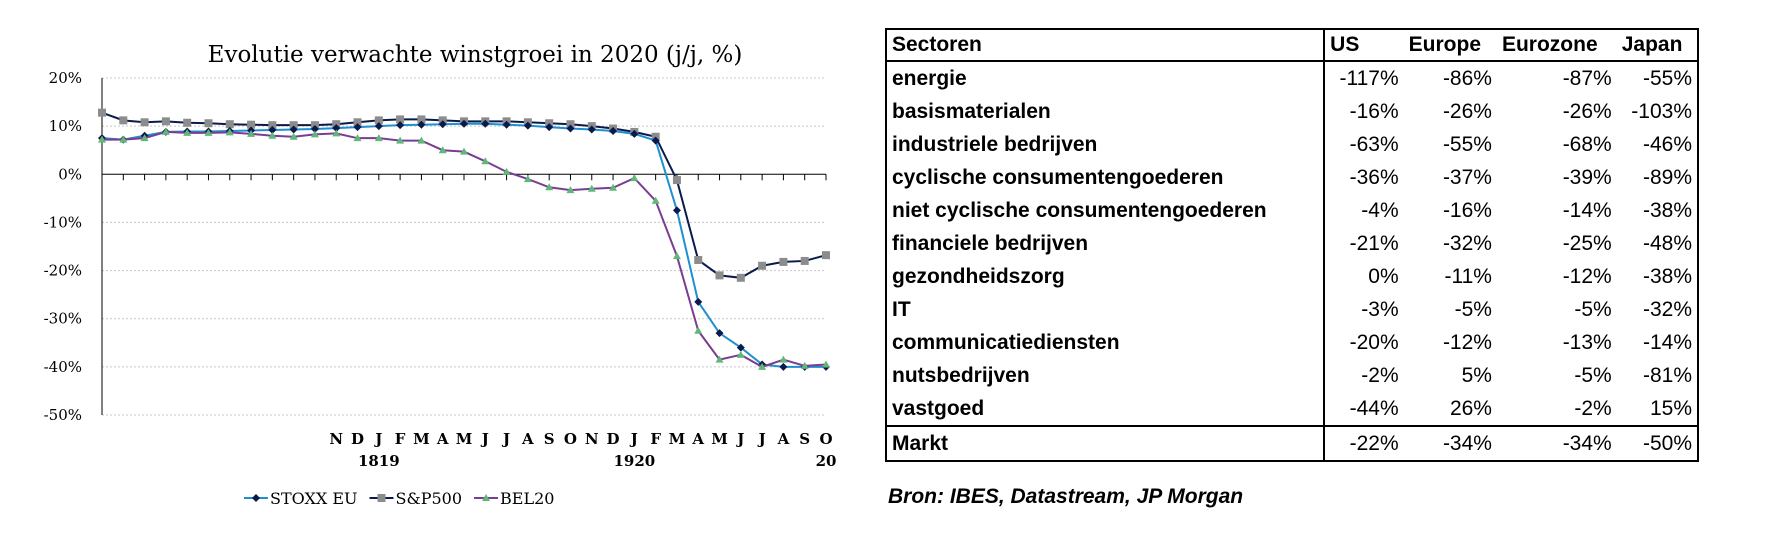  I want to click on value-japan: -46%, so click(1667, 144).